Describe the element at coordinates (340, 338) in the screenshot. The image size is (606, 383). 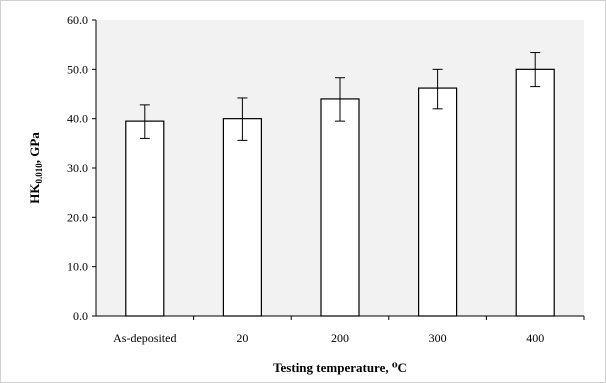
I see `x-tick-label: 200` at that location.